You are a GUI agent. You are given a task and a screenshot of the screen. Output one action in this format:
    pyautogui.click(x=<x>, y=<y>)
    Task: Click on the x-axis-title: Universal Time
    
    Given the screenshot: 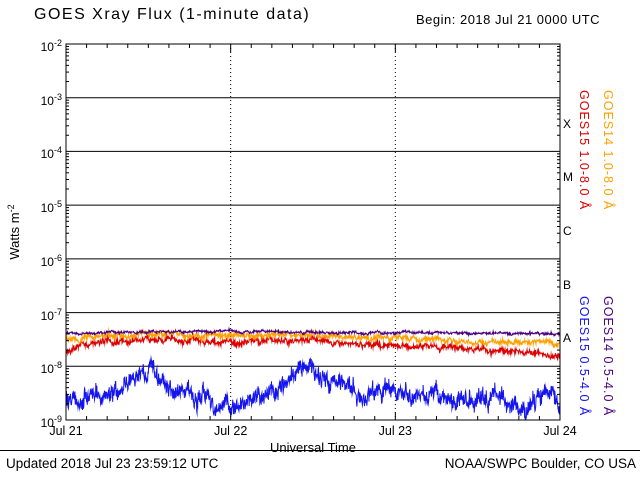 What is the action you would take?
    pyautogui.click(x=313, y=447)
    